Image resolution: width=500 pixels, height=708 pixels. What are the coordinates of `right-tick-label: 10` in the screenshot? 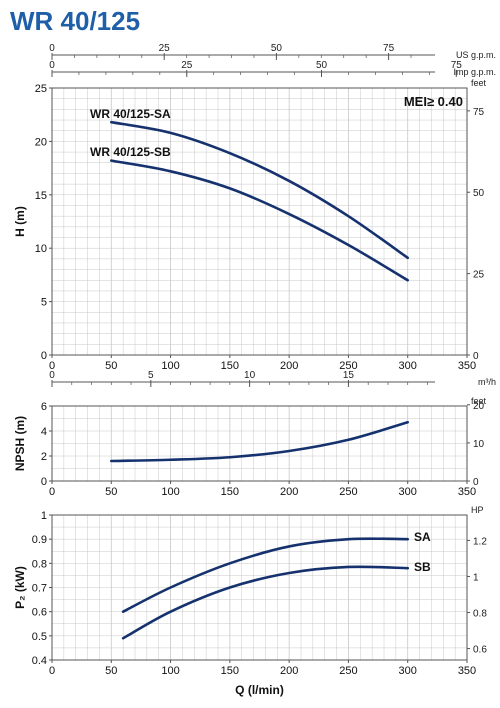 It's located at (479, 444).